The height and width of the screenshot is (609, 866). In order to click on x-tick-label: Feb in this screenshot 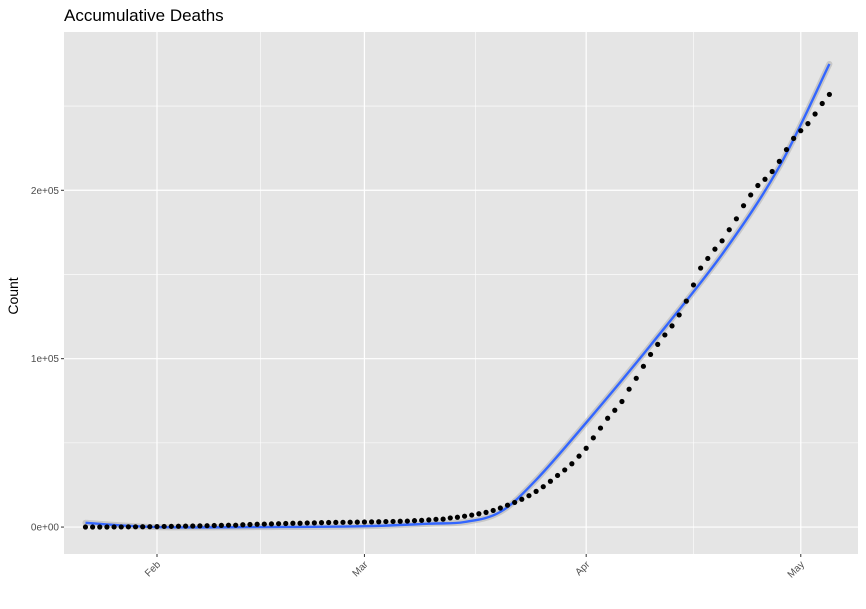, I will do `click(153, 569)`.